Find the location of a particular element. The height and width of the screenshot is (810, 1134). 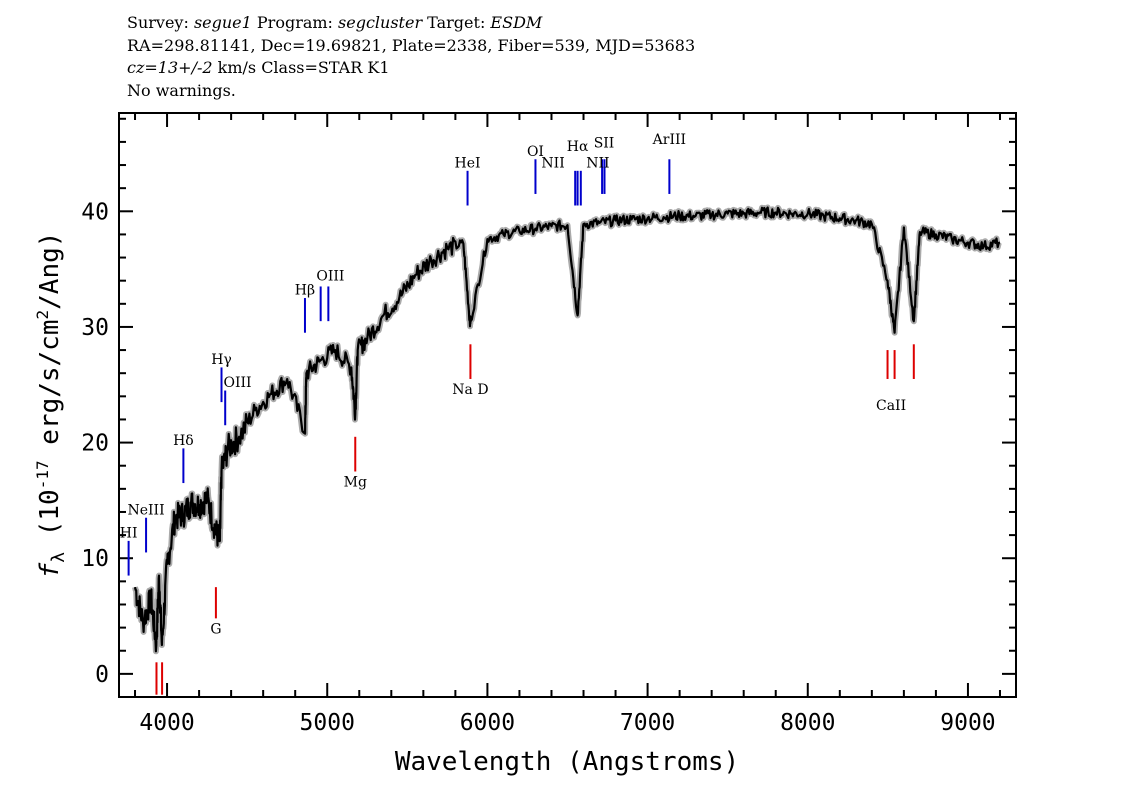

target-value: ESDM is located at coordinates (516, 22).